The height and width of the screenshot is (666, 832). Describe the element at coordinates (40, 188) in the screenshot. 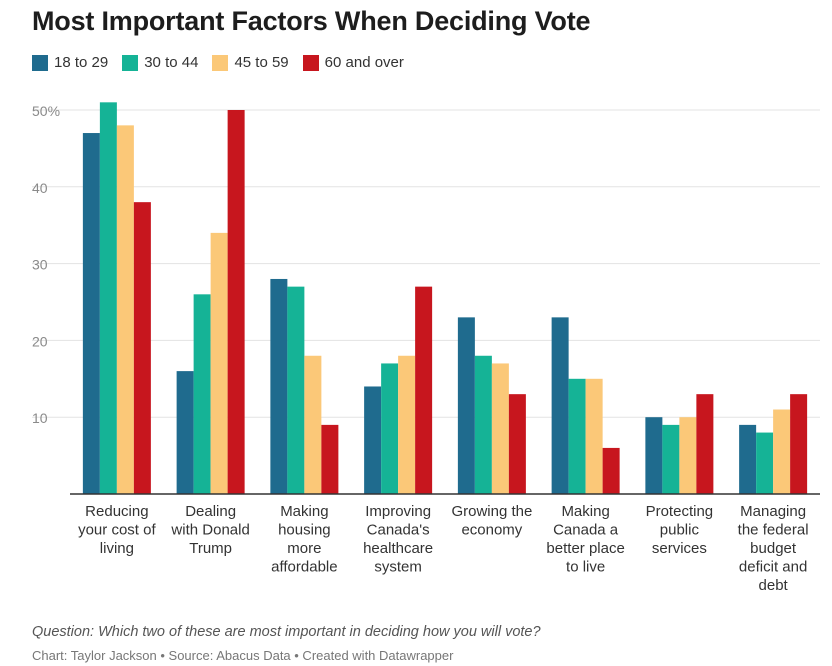

I see `y-tick-label-40: 40` at that location.